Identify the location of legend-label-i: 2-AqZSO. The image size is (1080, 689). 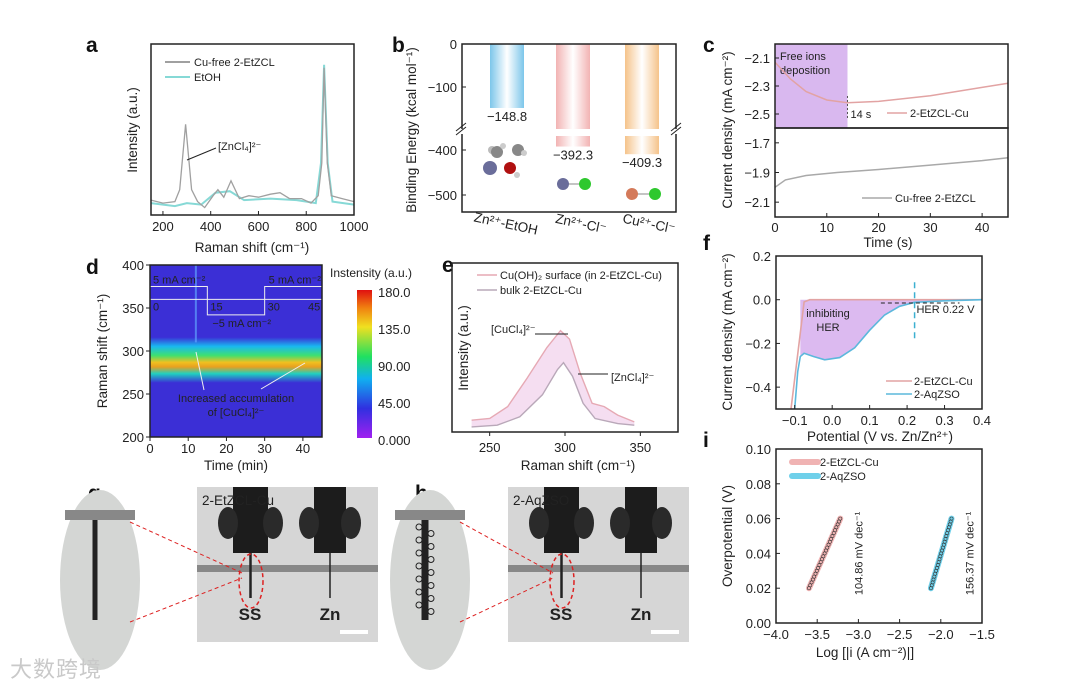
(843, 477).